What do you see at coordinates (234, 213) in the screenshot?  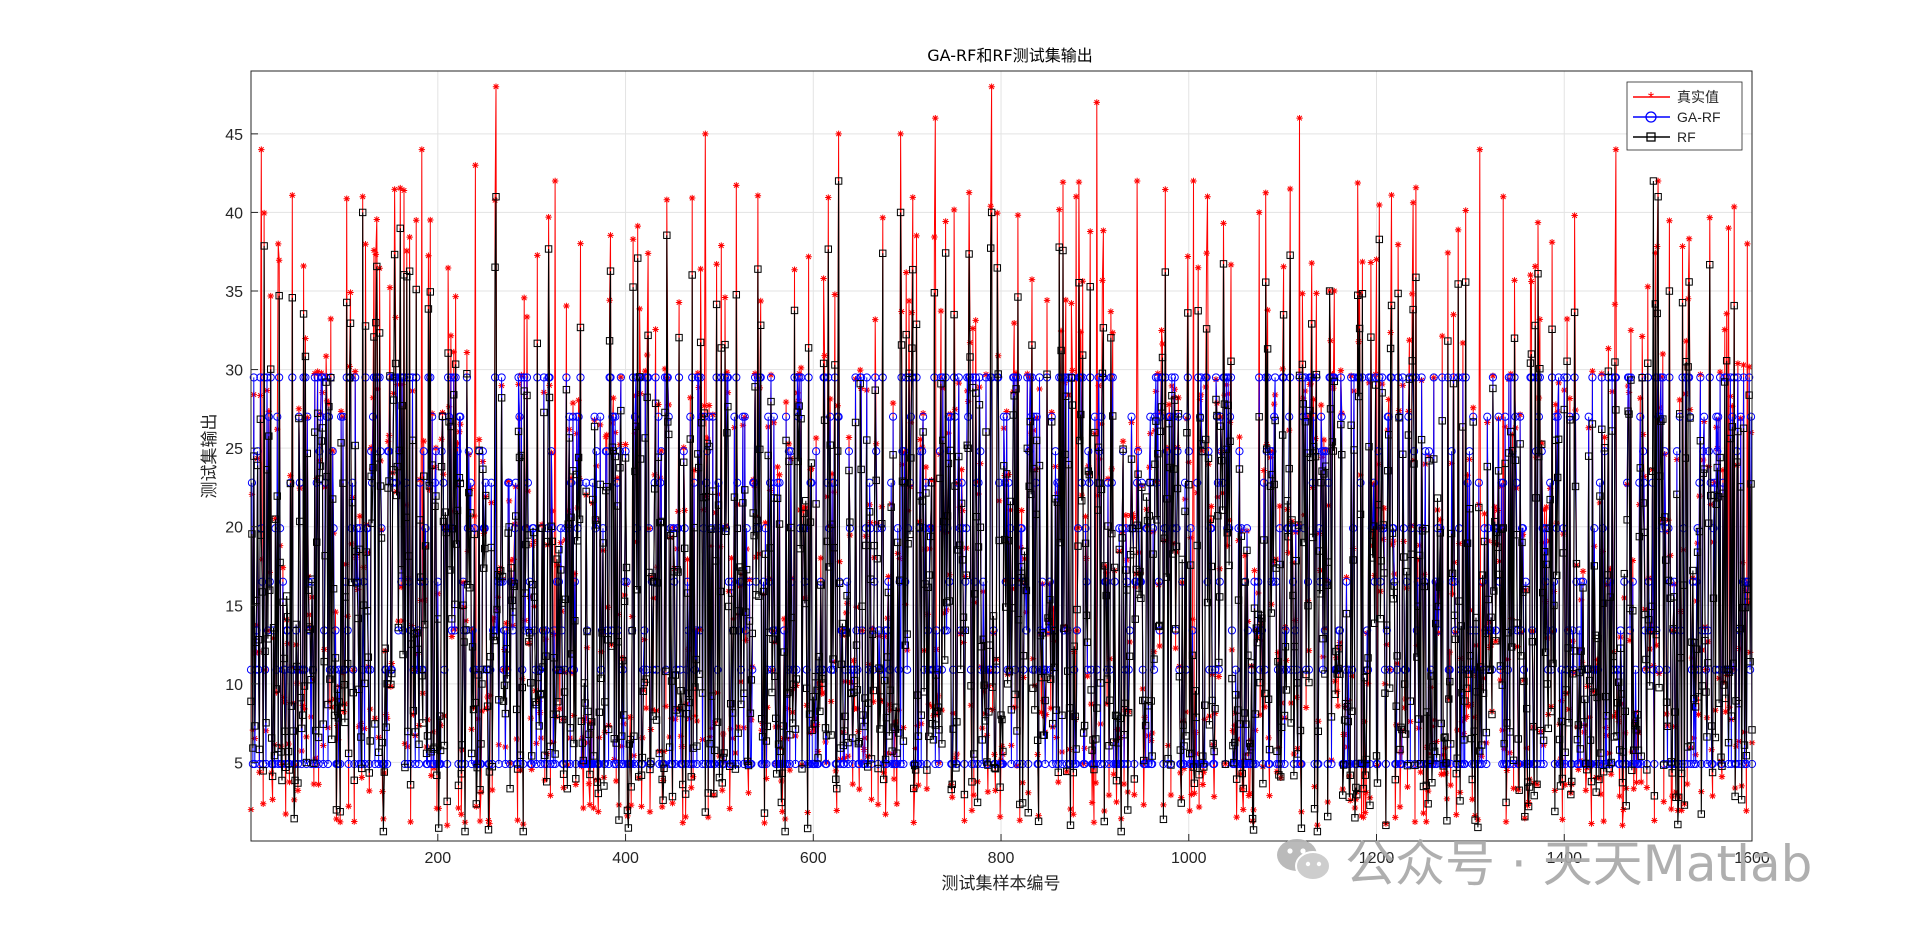 I see `y-tick-label: 40` at bounding box center [234, 213].